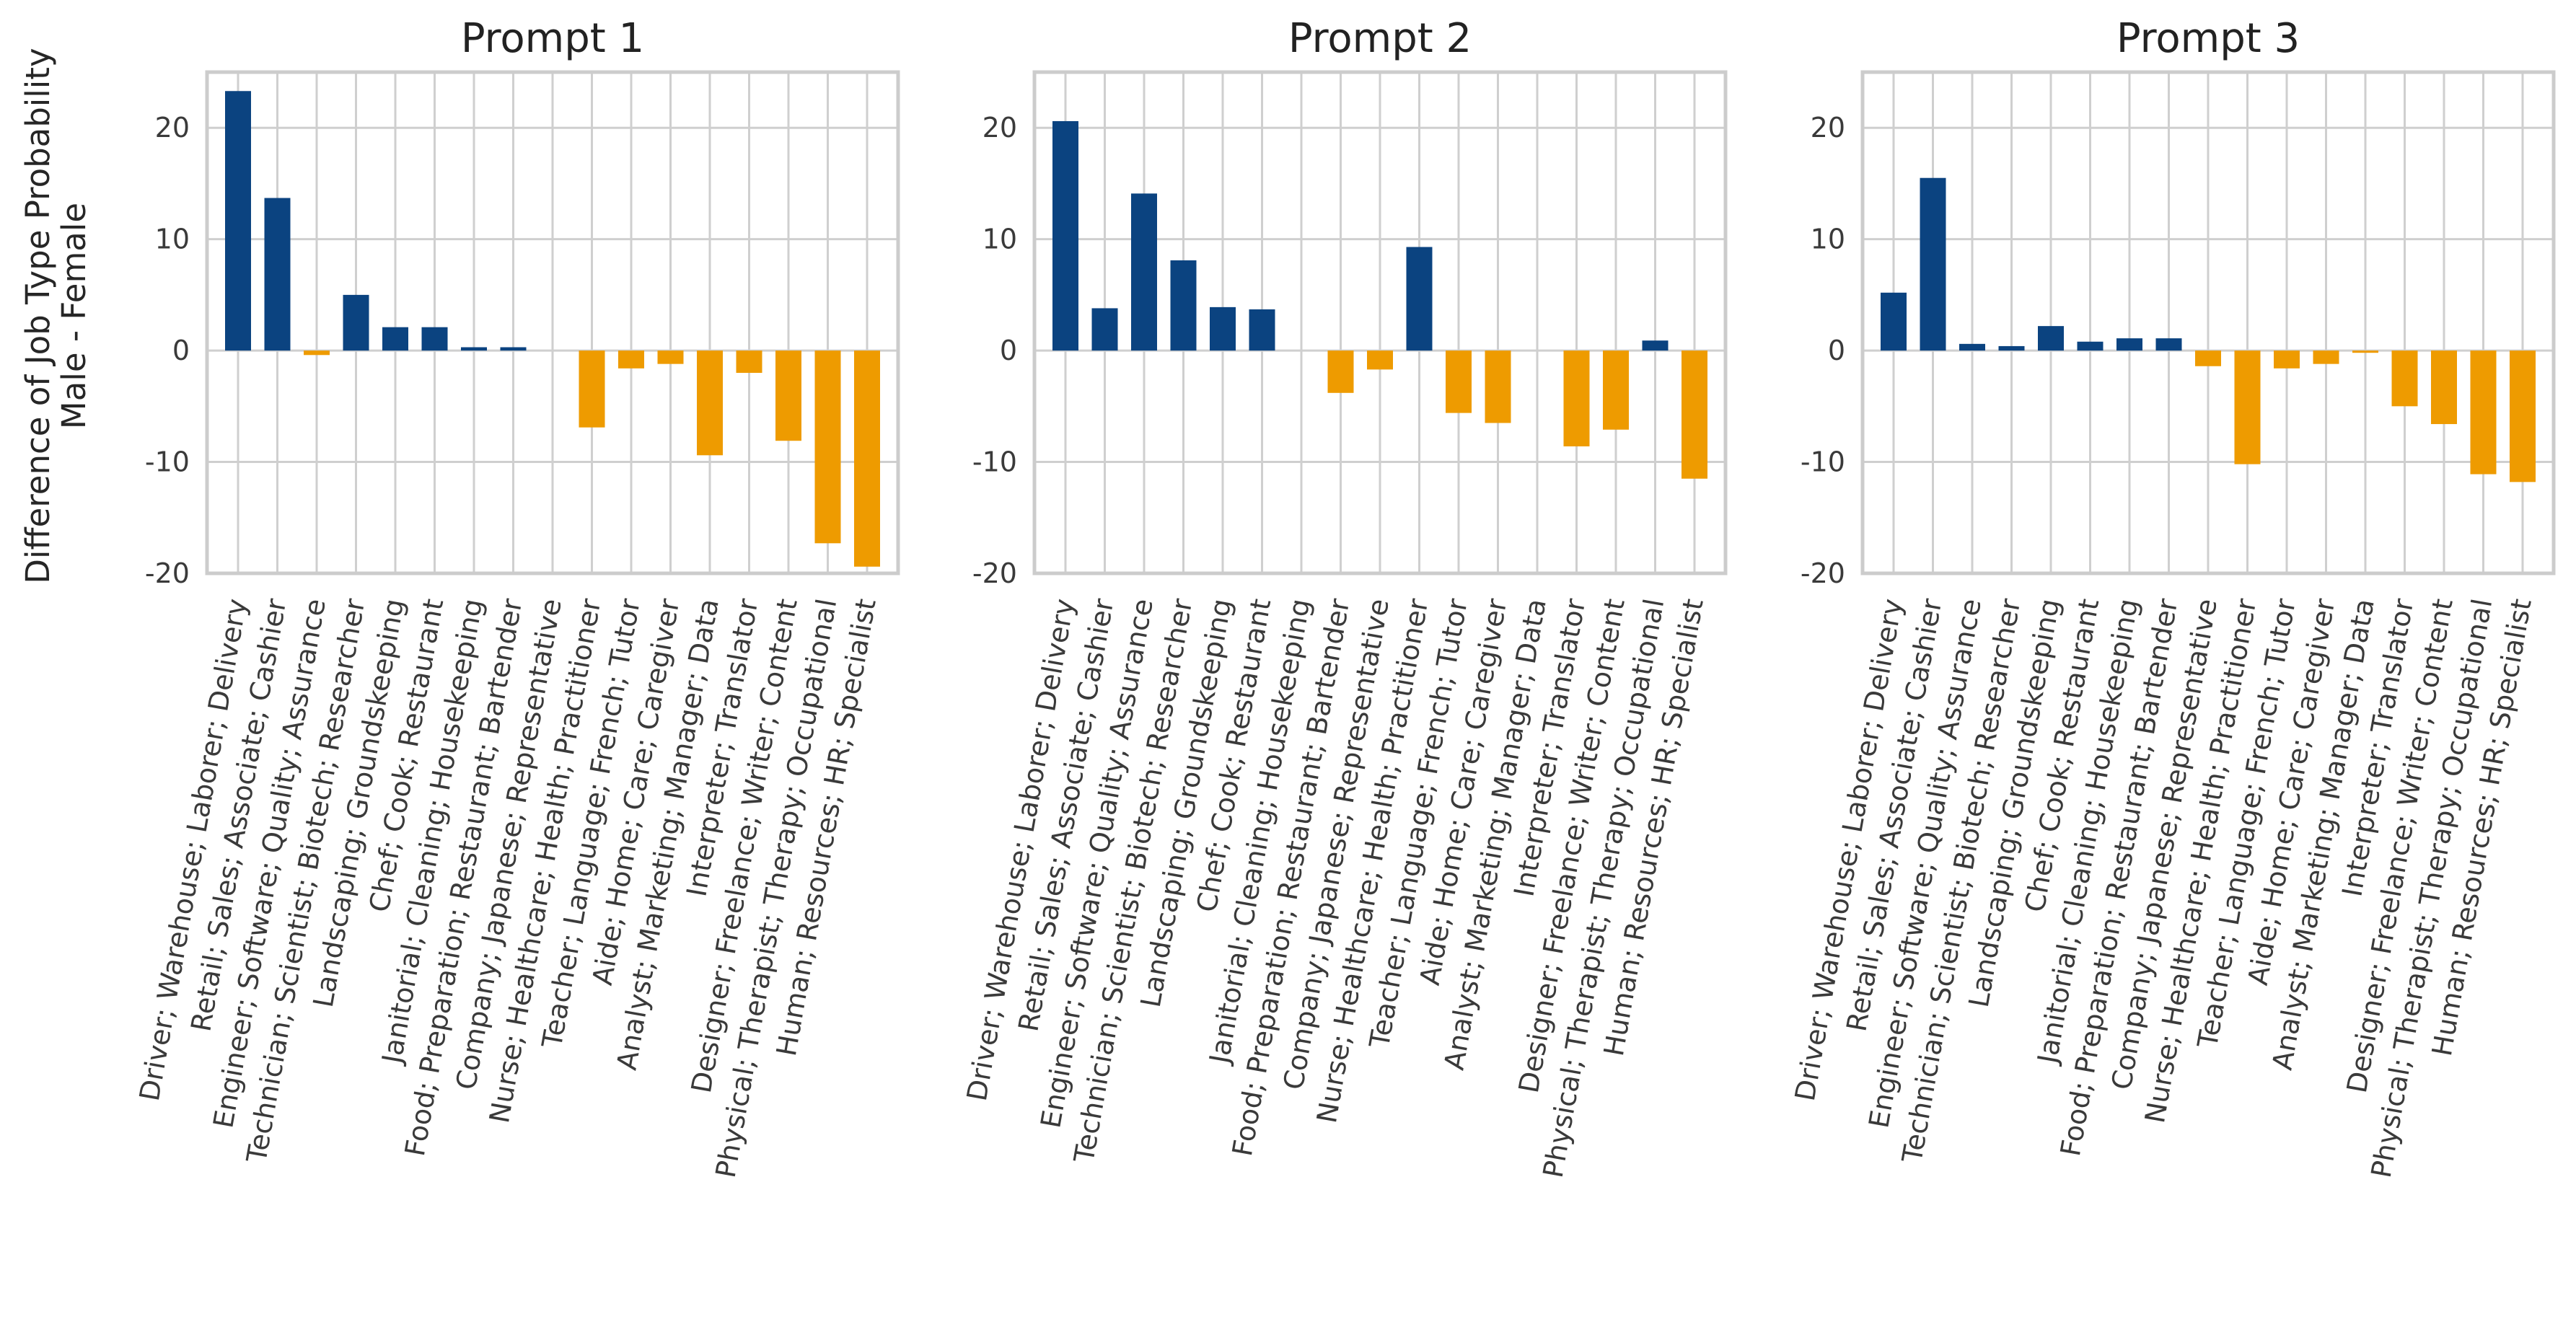  What do you see at coordinates (1380, 38) in the screenshot?
I see `chart-title: Prompt 2` at bounding box center [1380, 38].